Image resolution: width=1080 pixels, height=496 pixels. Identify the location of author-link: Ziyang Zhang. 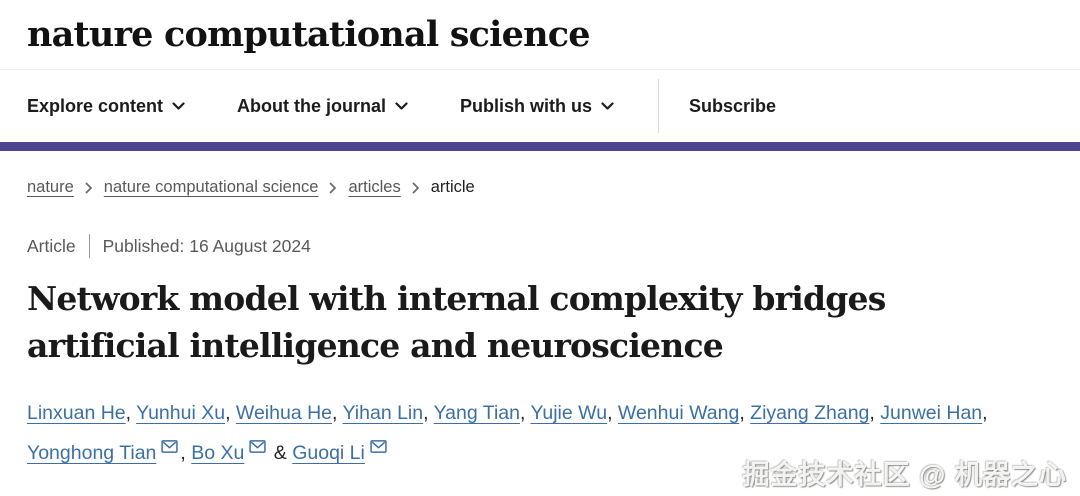
(810, 413).